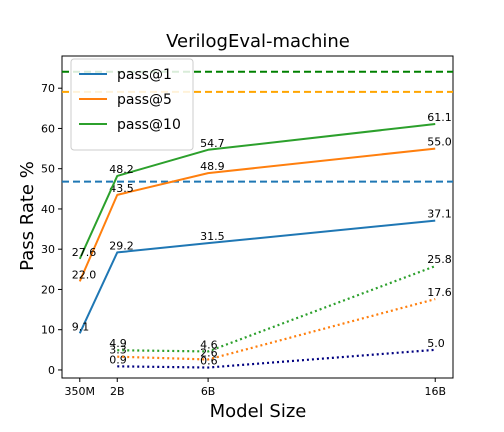 The width and height of the screenshot is (504, 432). What do you see at coordinates (81, 326) in the screenshot?
I see `data-label: 9.1` at bounding box center [81, 326].